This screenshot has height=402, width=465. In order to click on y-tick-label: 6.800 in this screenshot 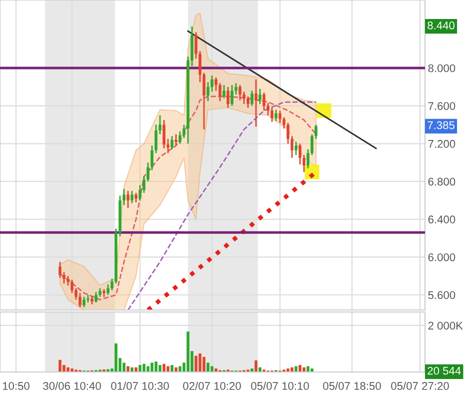, I will do `click(442, 182)`.